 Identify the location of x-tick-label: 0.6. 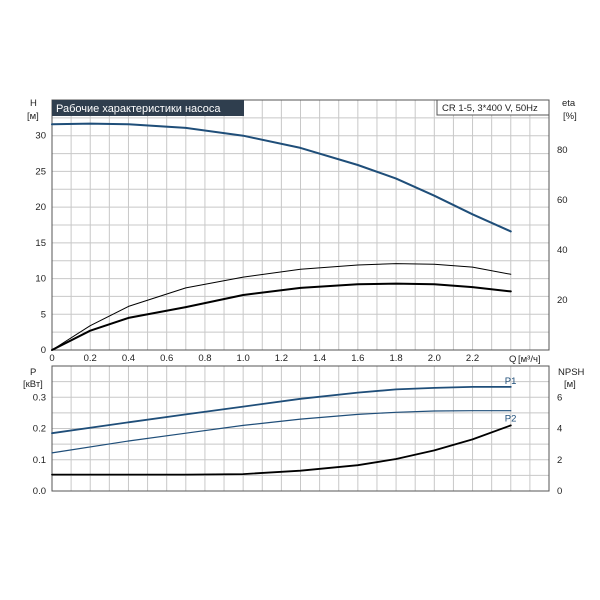
(166, 358).